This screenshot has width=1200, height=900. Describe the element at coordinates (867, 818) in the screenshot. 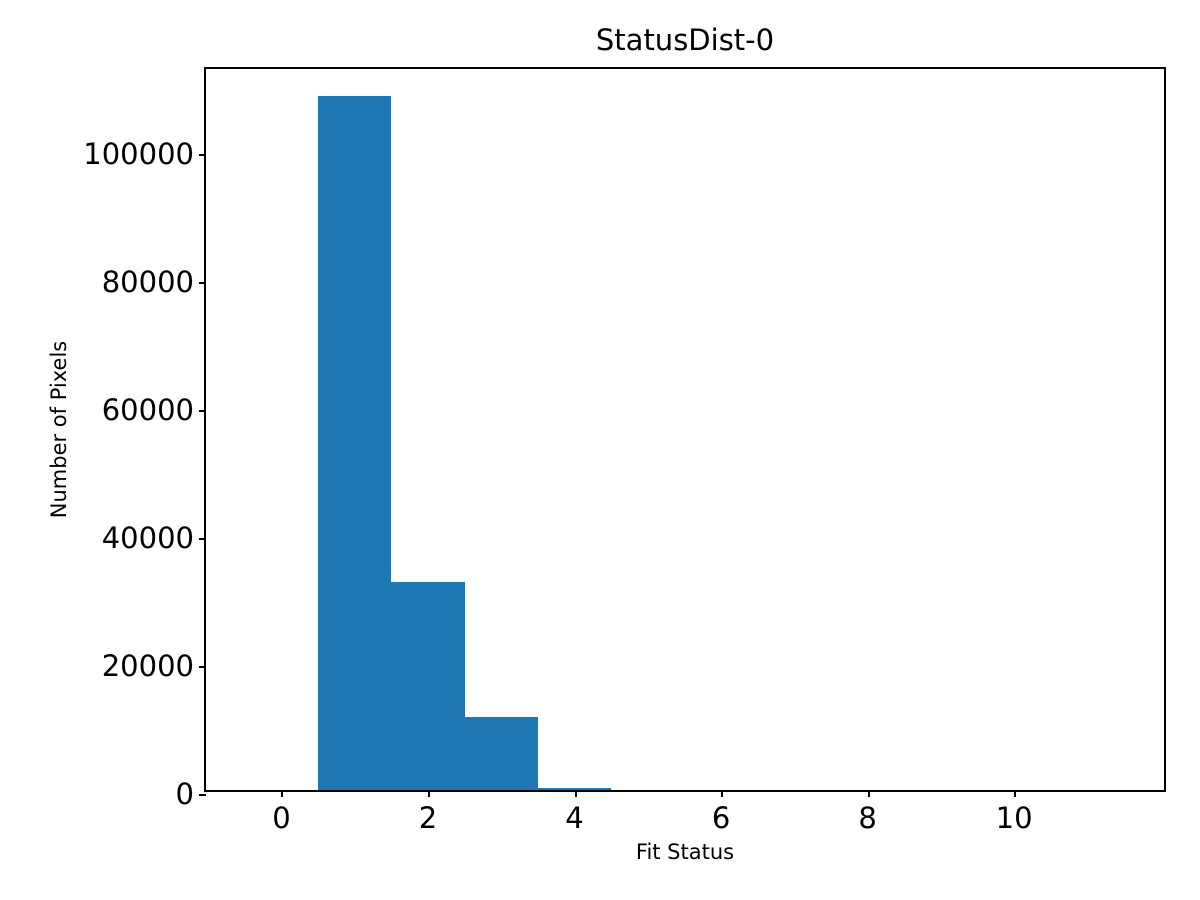

I see `x-tick-label: 8` at that location.